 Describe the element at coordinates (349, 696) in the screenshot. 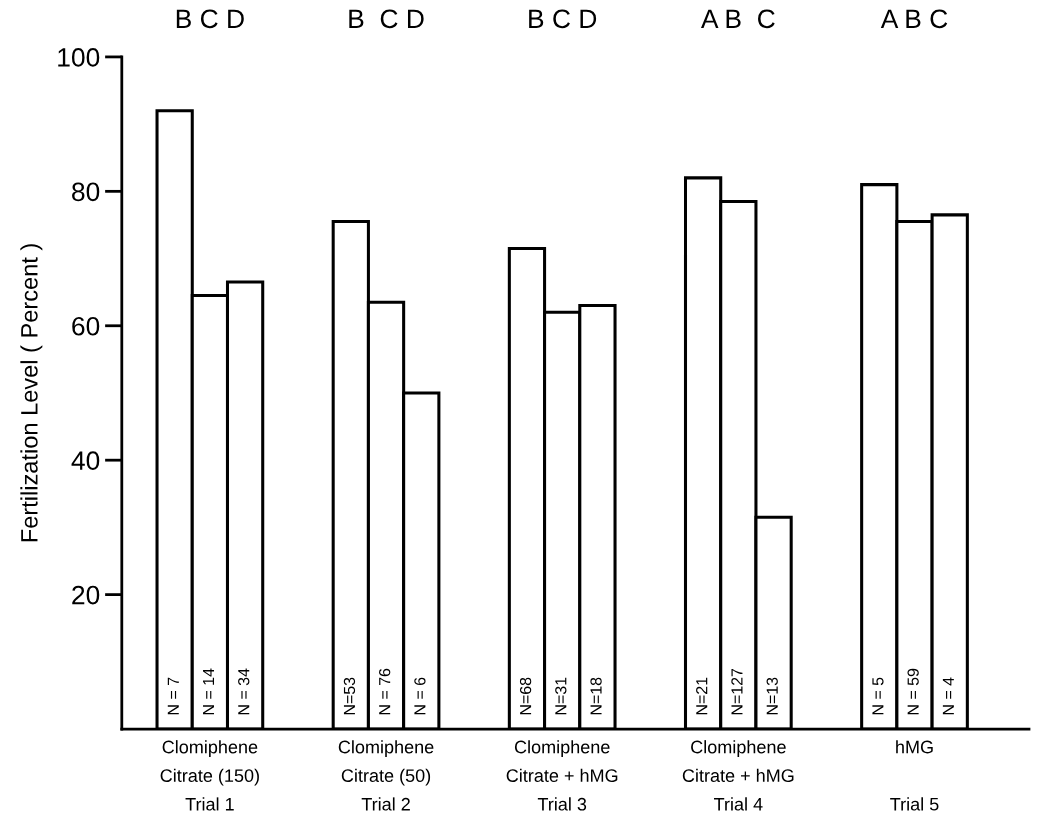

I see `annotation: N=53` at that location.